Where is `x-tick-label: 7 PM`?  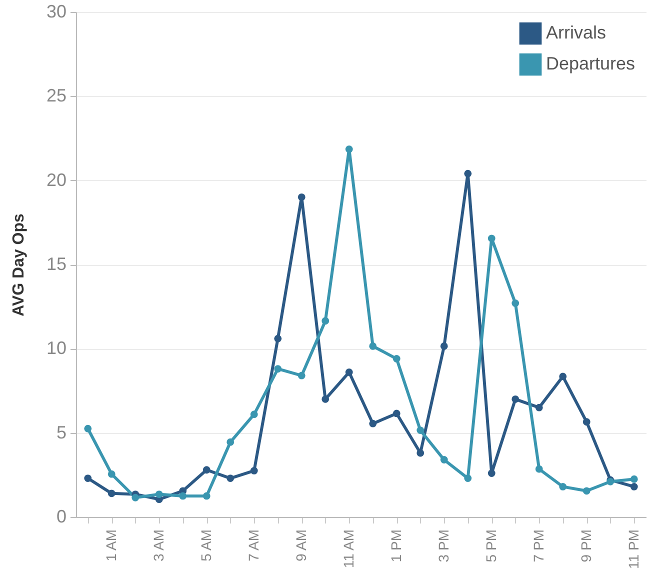
x-tick-label: 7 PM is located at coordinates (538, 546).